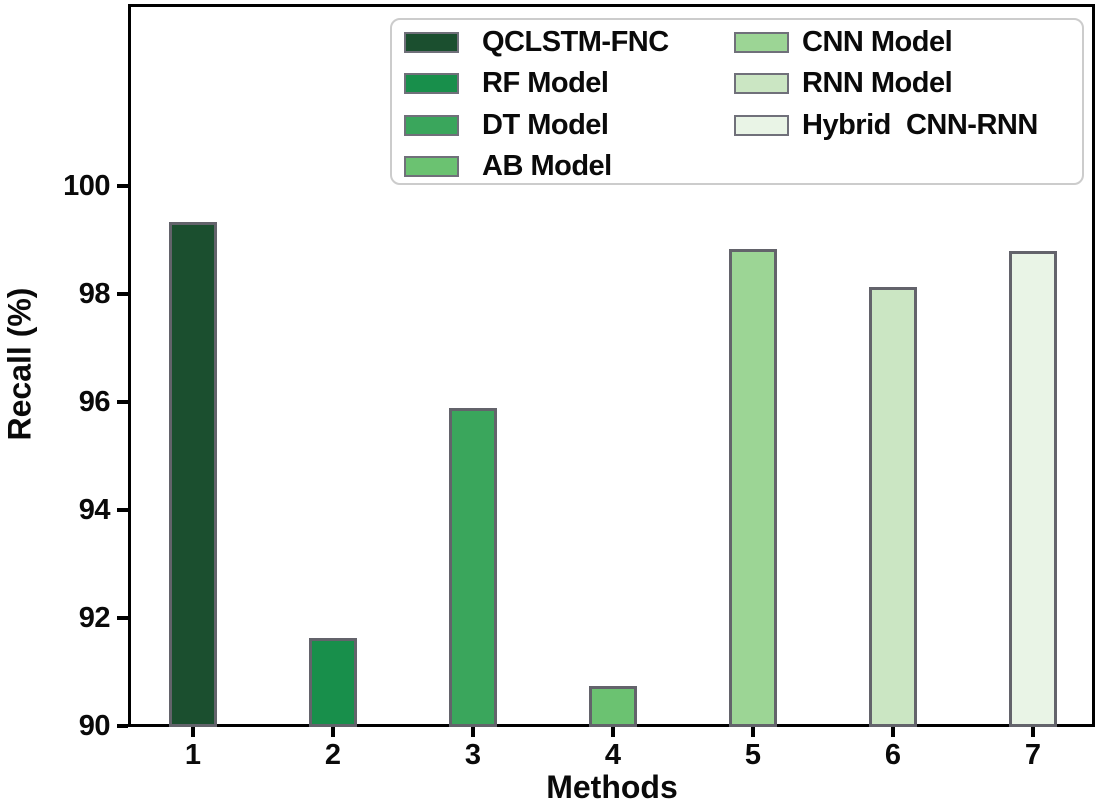  Describe the element at coordinates (893, 755) in the screenshot. I see `x-tick-label: 6` at that location.